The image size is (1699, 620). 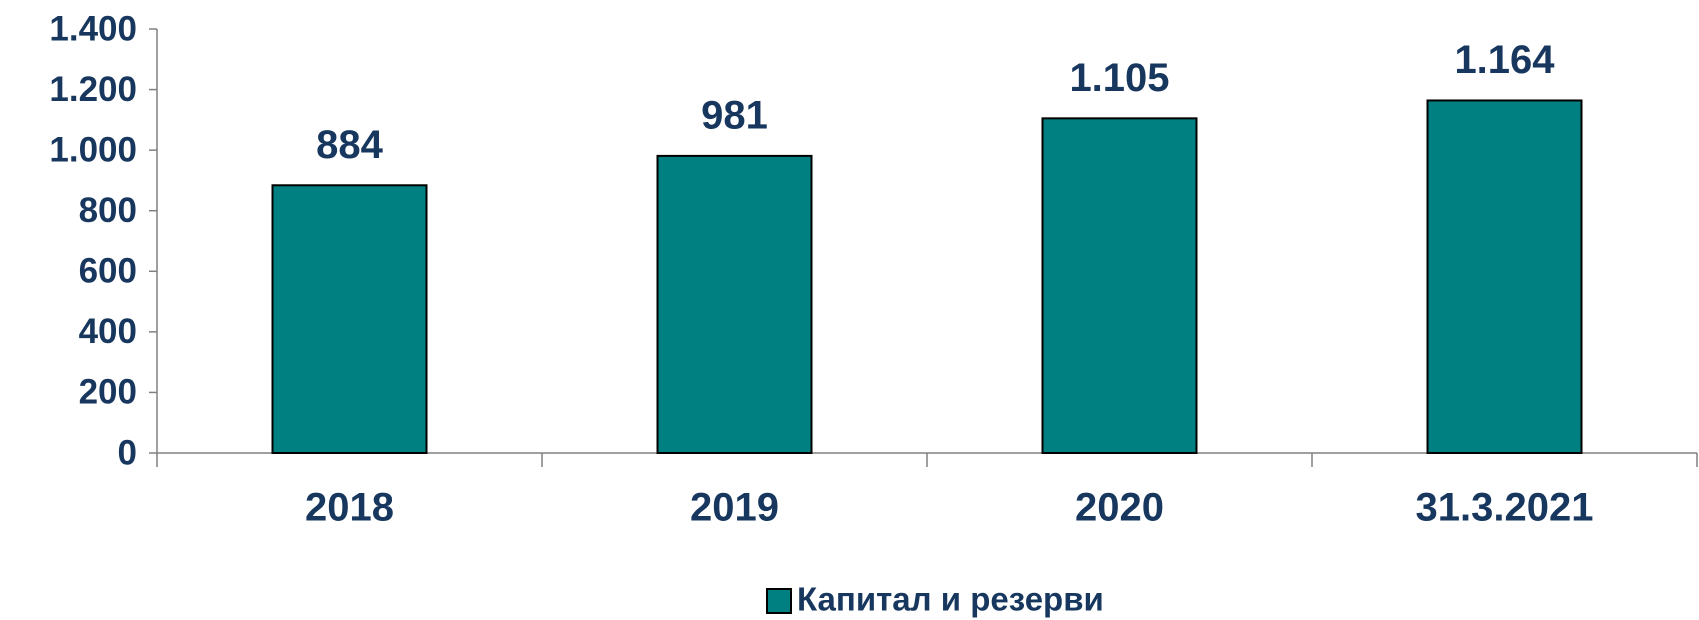 I want to click on y-tick-label: 200, so click(x=108, y=392).